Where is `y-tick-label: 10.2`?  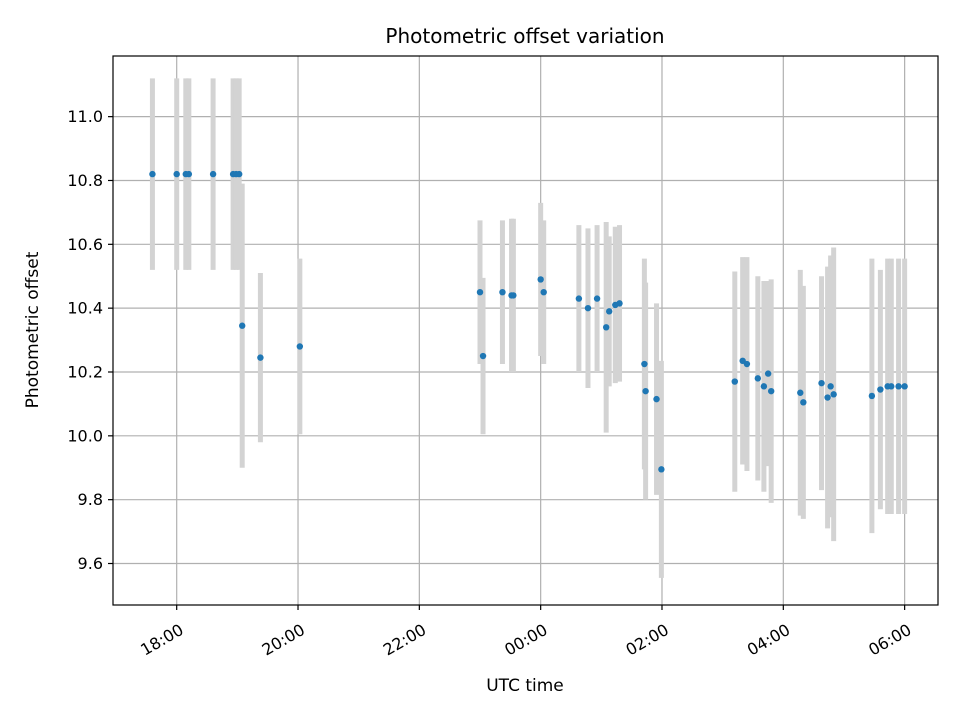
y-tick-label: 10.2 is located at coordinates (85, 371).